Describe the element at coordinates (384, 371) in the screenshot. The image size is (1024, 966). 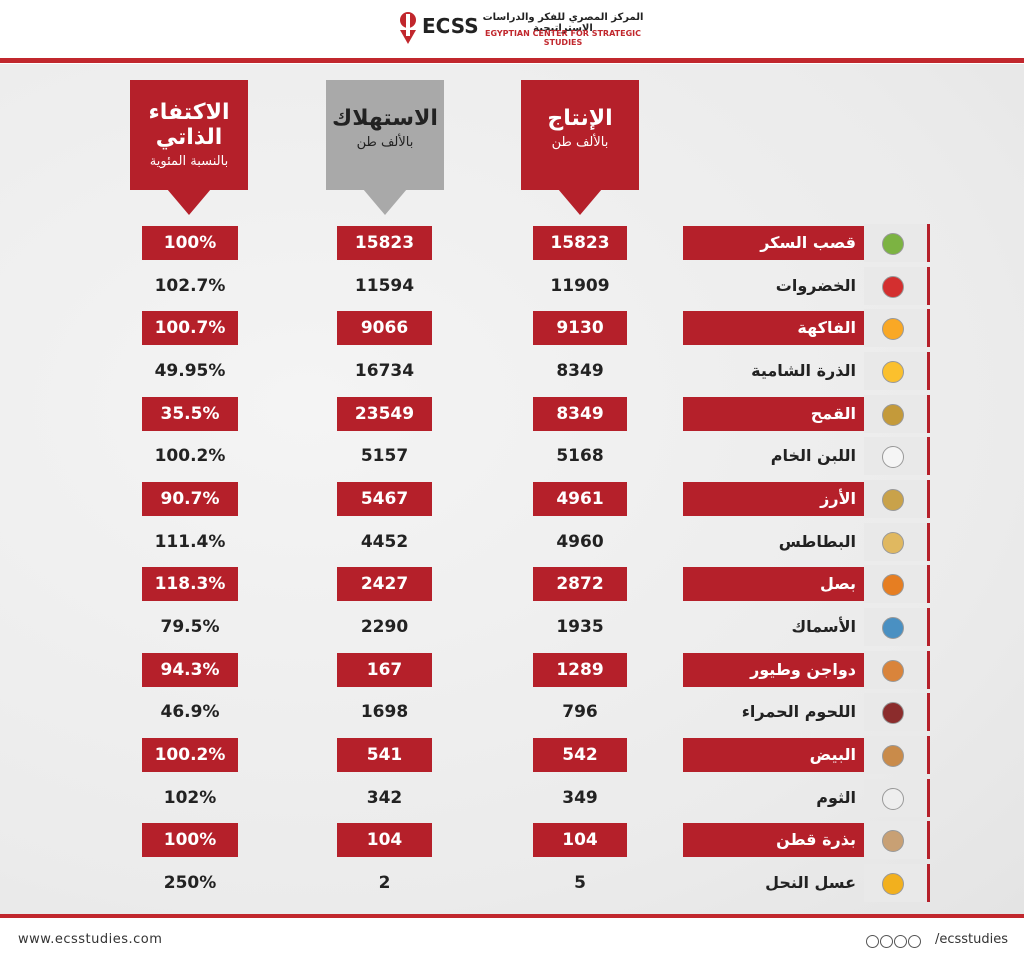
I see `consumption: 16734` at that location.